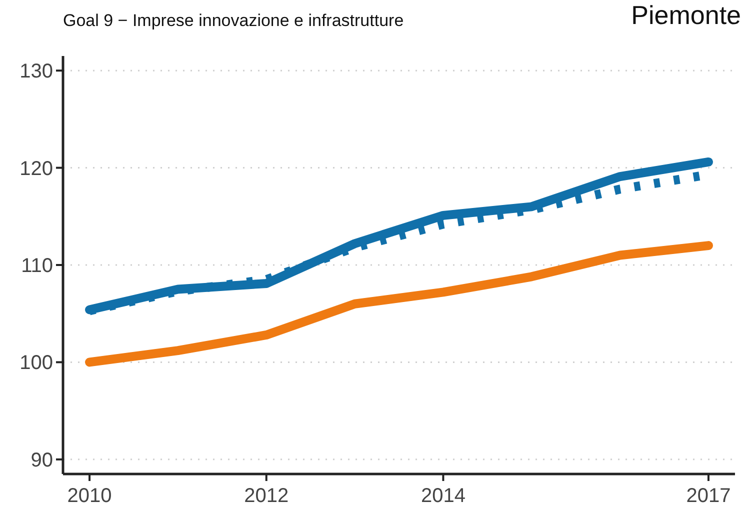 Image resolution: width=749 pixels, height=524 pixels. What do you see at coordinates (89, 496) in the screenshot?
I see `x-tick-label: 2010` at bounding box center [89, 496].